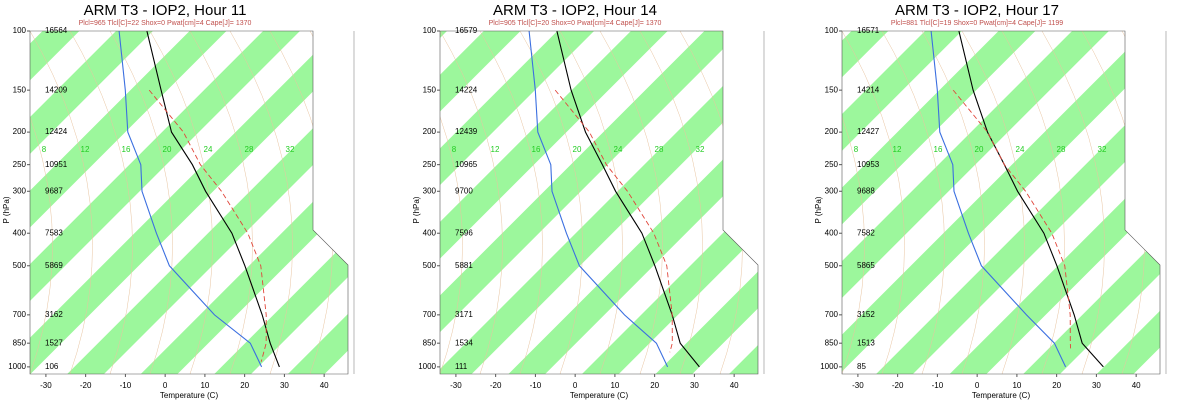  Describe the element at coordinates (868, 30) in the screenshot. I see `height-label: 16571` at that location.